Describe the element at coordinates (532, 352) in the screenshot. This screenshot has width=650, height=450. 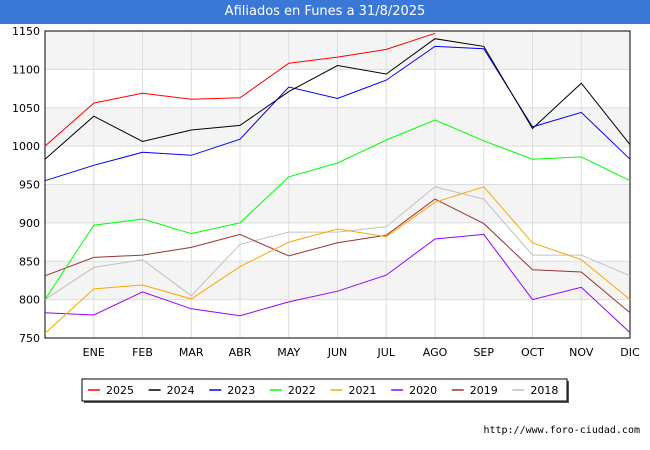
I see `x-tick-label: OCT` at that location.